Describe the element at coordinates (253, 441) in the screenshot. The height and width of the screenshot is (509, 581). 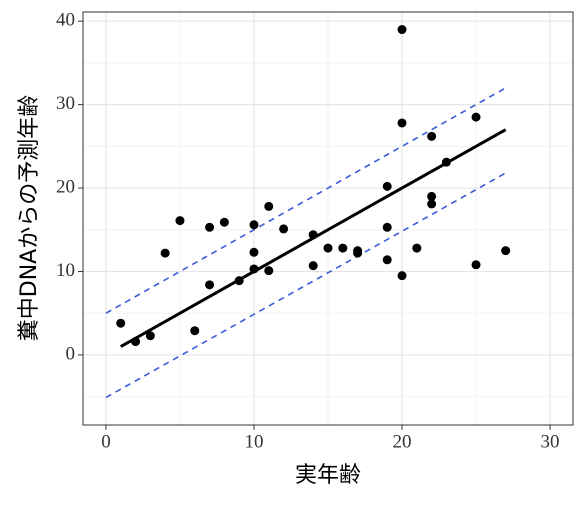
I see `x-tick-label: 10` at that location.